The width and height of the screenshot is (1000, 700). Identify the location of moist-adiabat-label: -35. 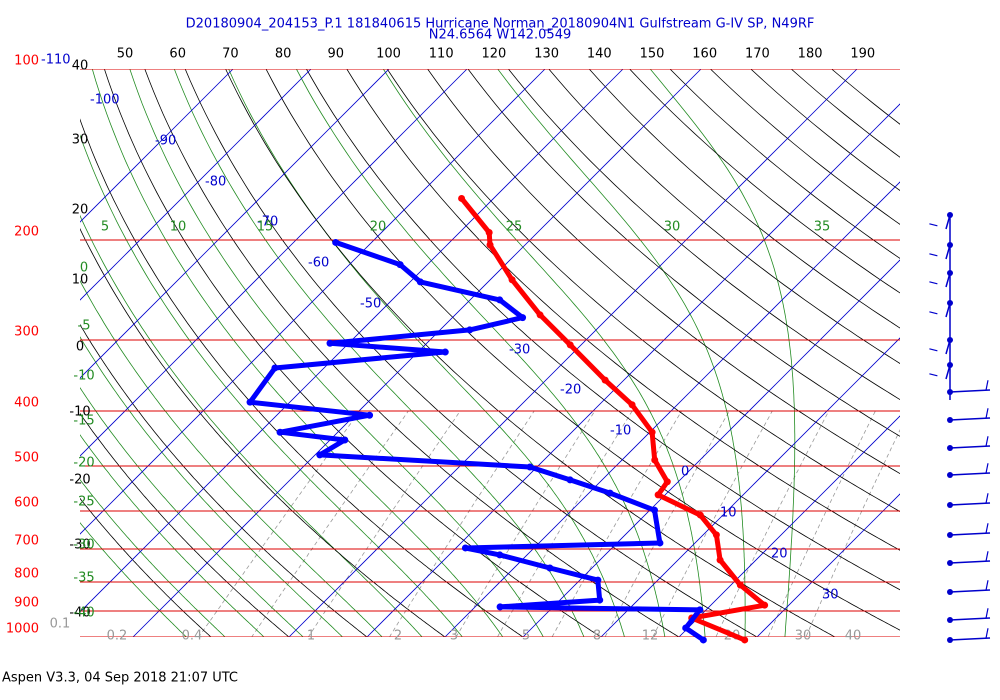
(83, 578).